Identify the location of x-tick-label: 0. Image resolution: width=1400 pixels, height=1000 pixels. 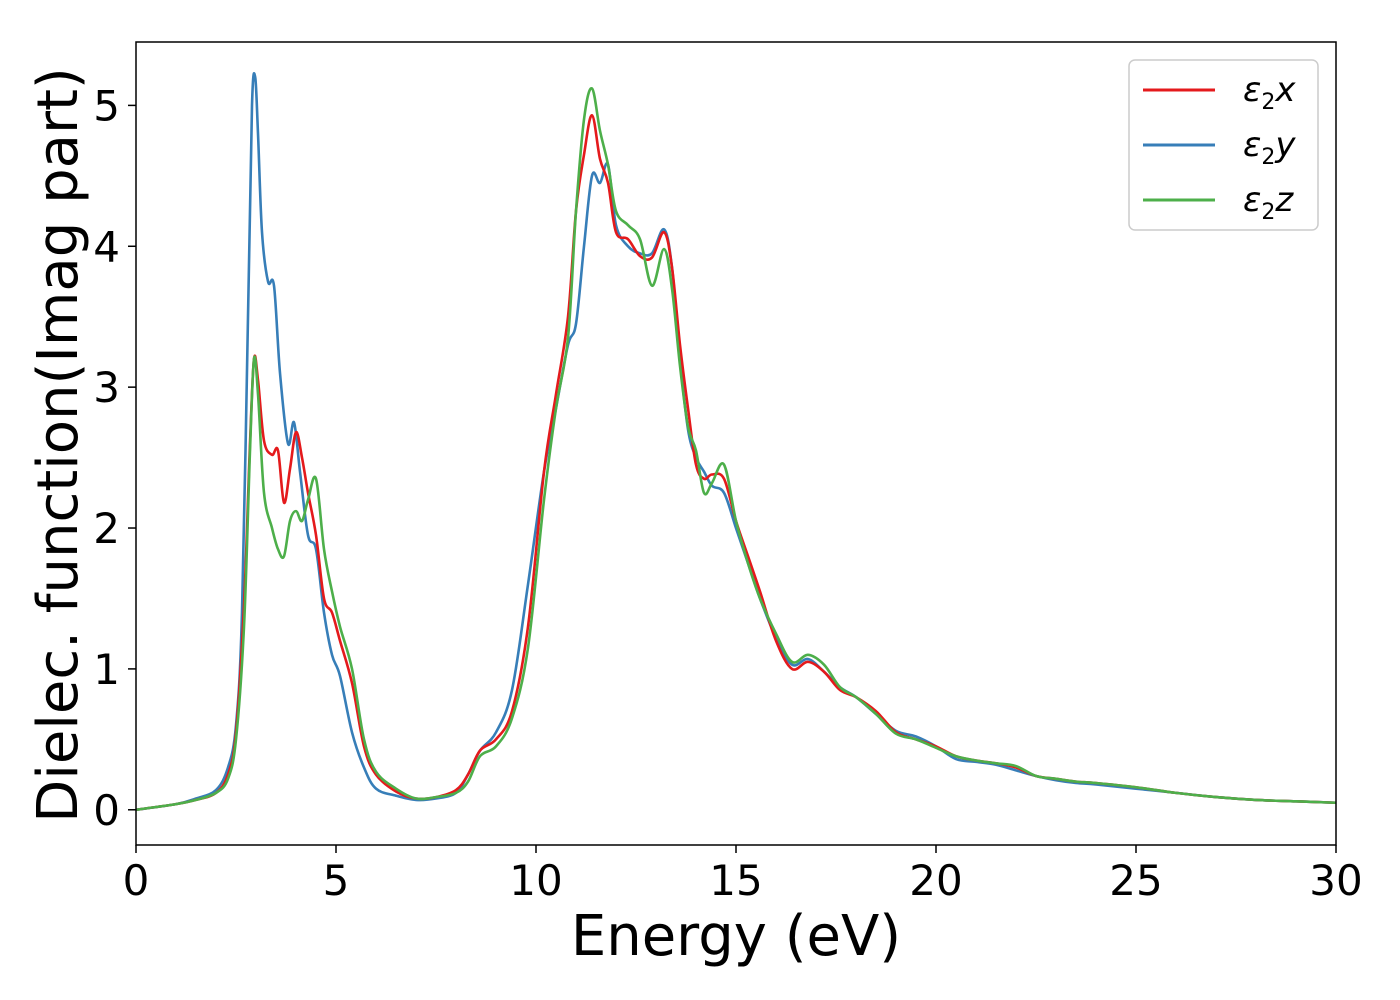
(136, 880).